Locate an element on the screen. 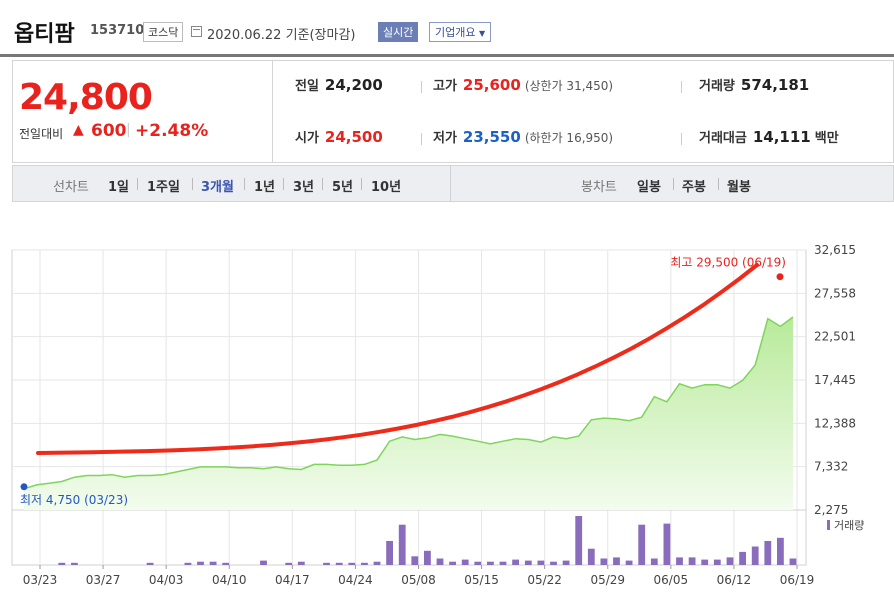 Image resolution: width=894 pixels, height=601 pixels. open-value: 24,500 is located at coordinates (353, 137).